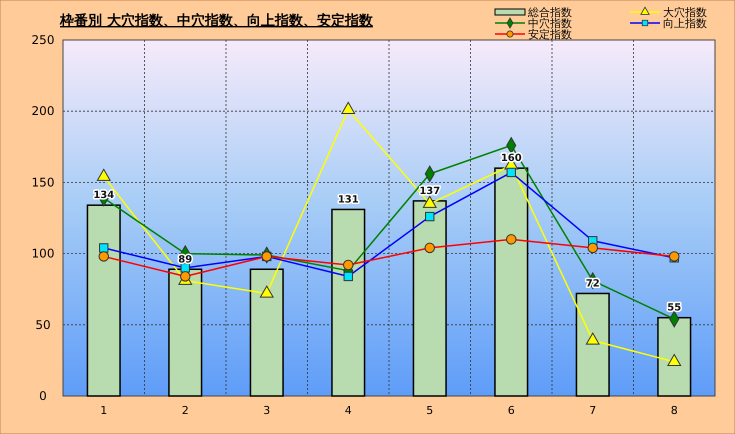 This screenshot has width=735, height=434. Describe the element at coordinates (216, 20) in the screenshot. I see `chart-title: 枠番別 大穴指数、中穴指数、向上指数、安定指数` at that location.